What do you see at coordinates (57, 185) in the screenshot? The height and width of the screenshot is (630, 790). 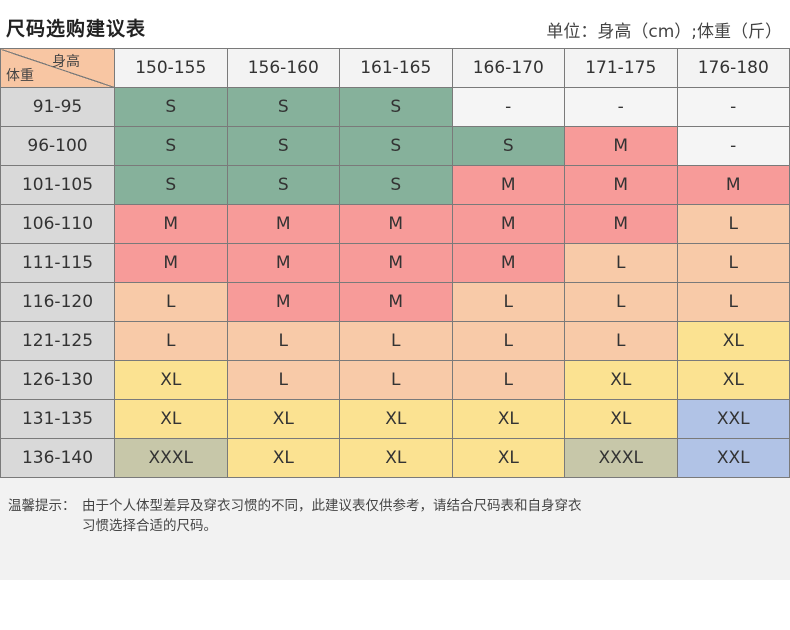 I see `row-header-weight: 101-105` at bounding box center [57, 185].